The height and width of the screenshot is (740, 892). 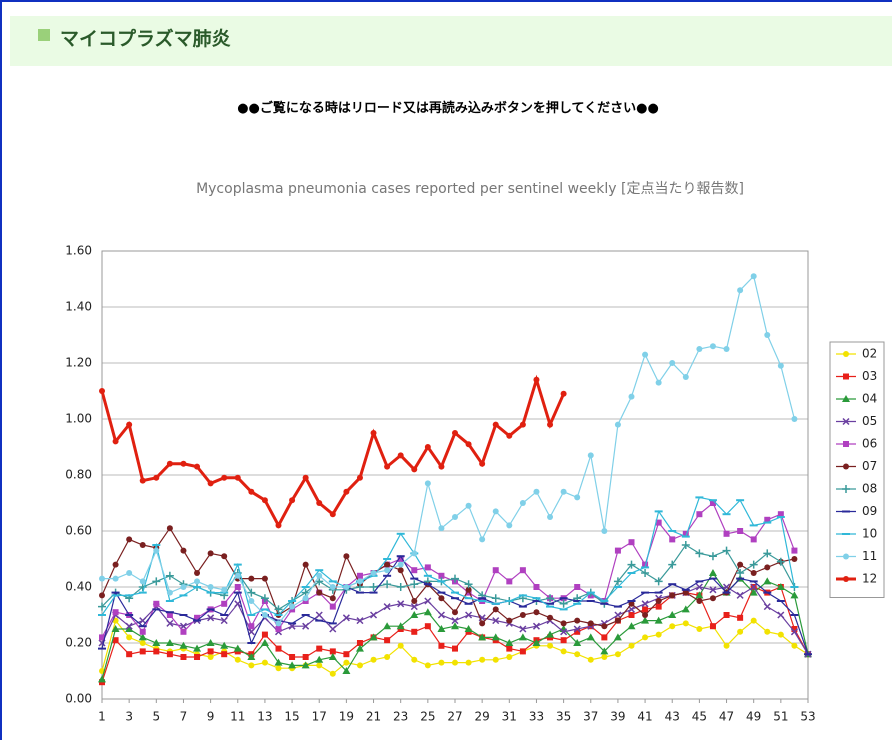 I want to click on legend-label: 09, so click(x=869, y=511).